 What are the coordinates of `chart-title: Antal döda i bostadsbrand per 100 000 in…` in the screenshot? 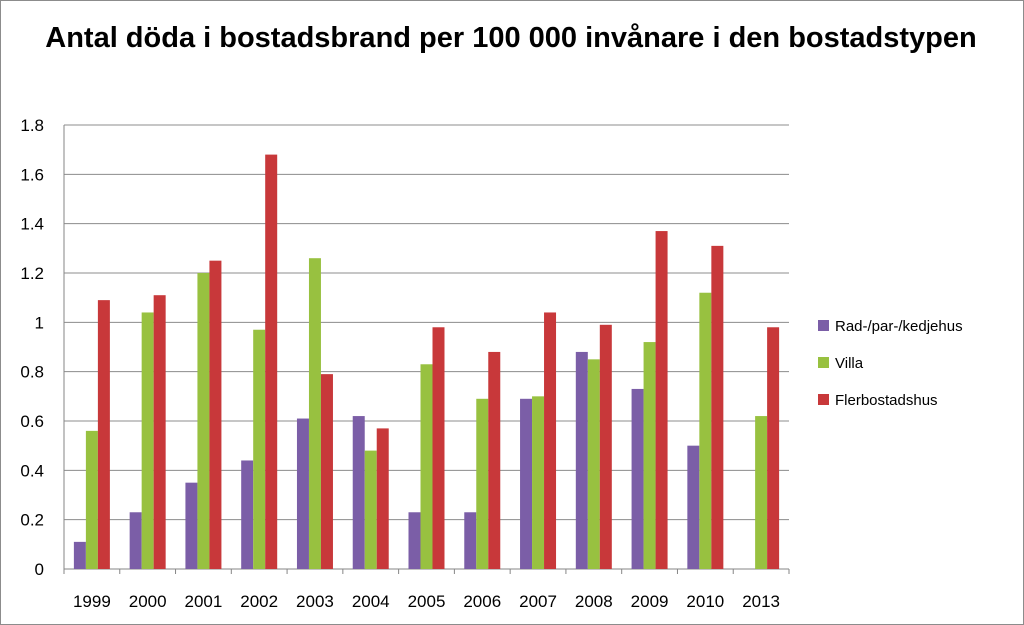 It's located at (511, 38).